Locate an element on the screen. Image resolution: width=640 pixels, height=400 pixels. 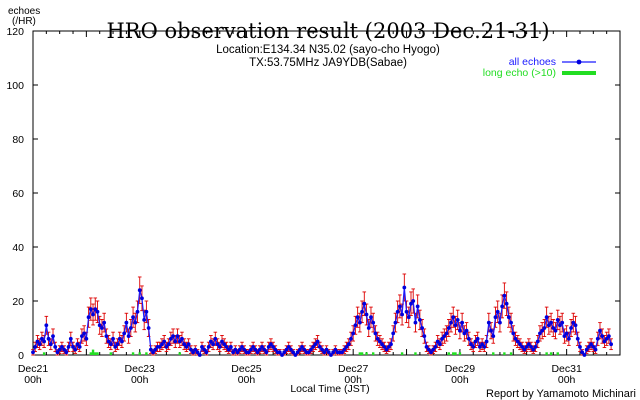
chart-subtitle-tx: TX:53.75MHz JA9YDB(Sabae) is located at coordinates (328, 63).